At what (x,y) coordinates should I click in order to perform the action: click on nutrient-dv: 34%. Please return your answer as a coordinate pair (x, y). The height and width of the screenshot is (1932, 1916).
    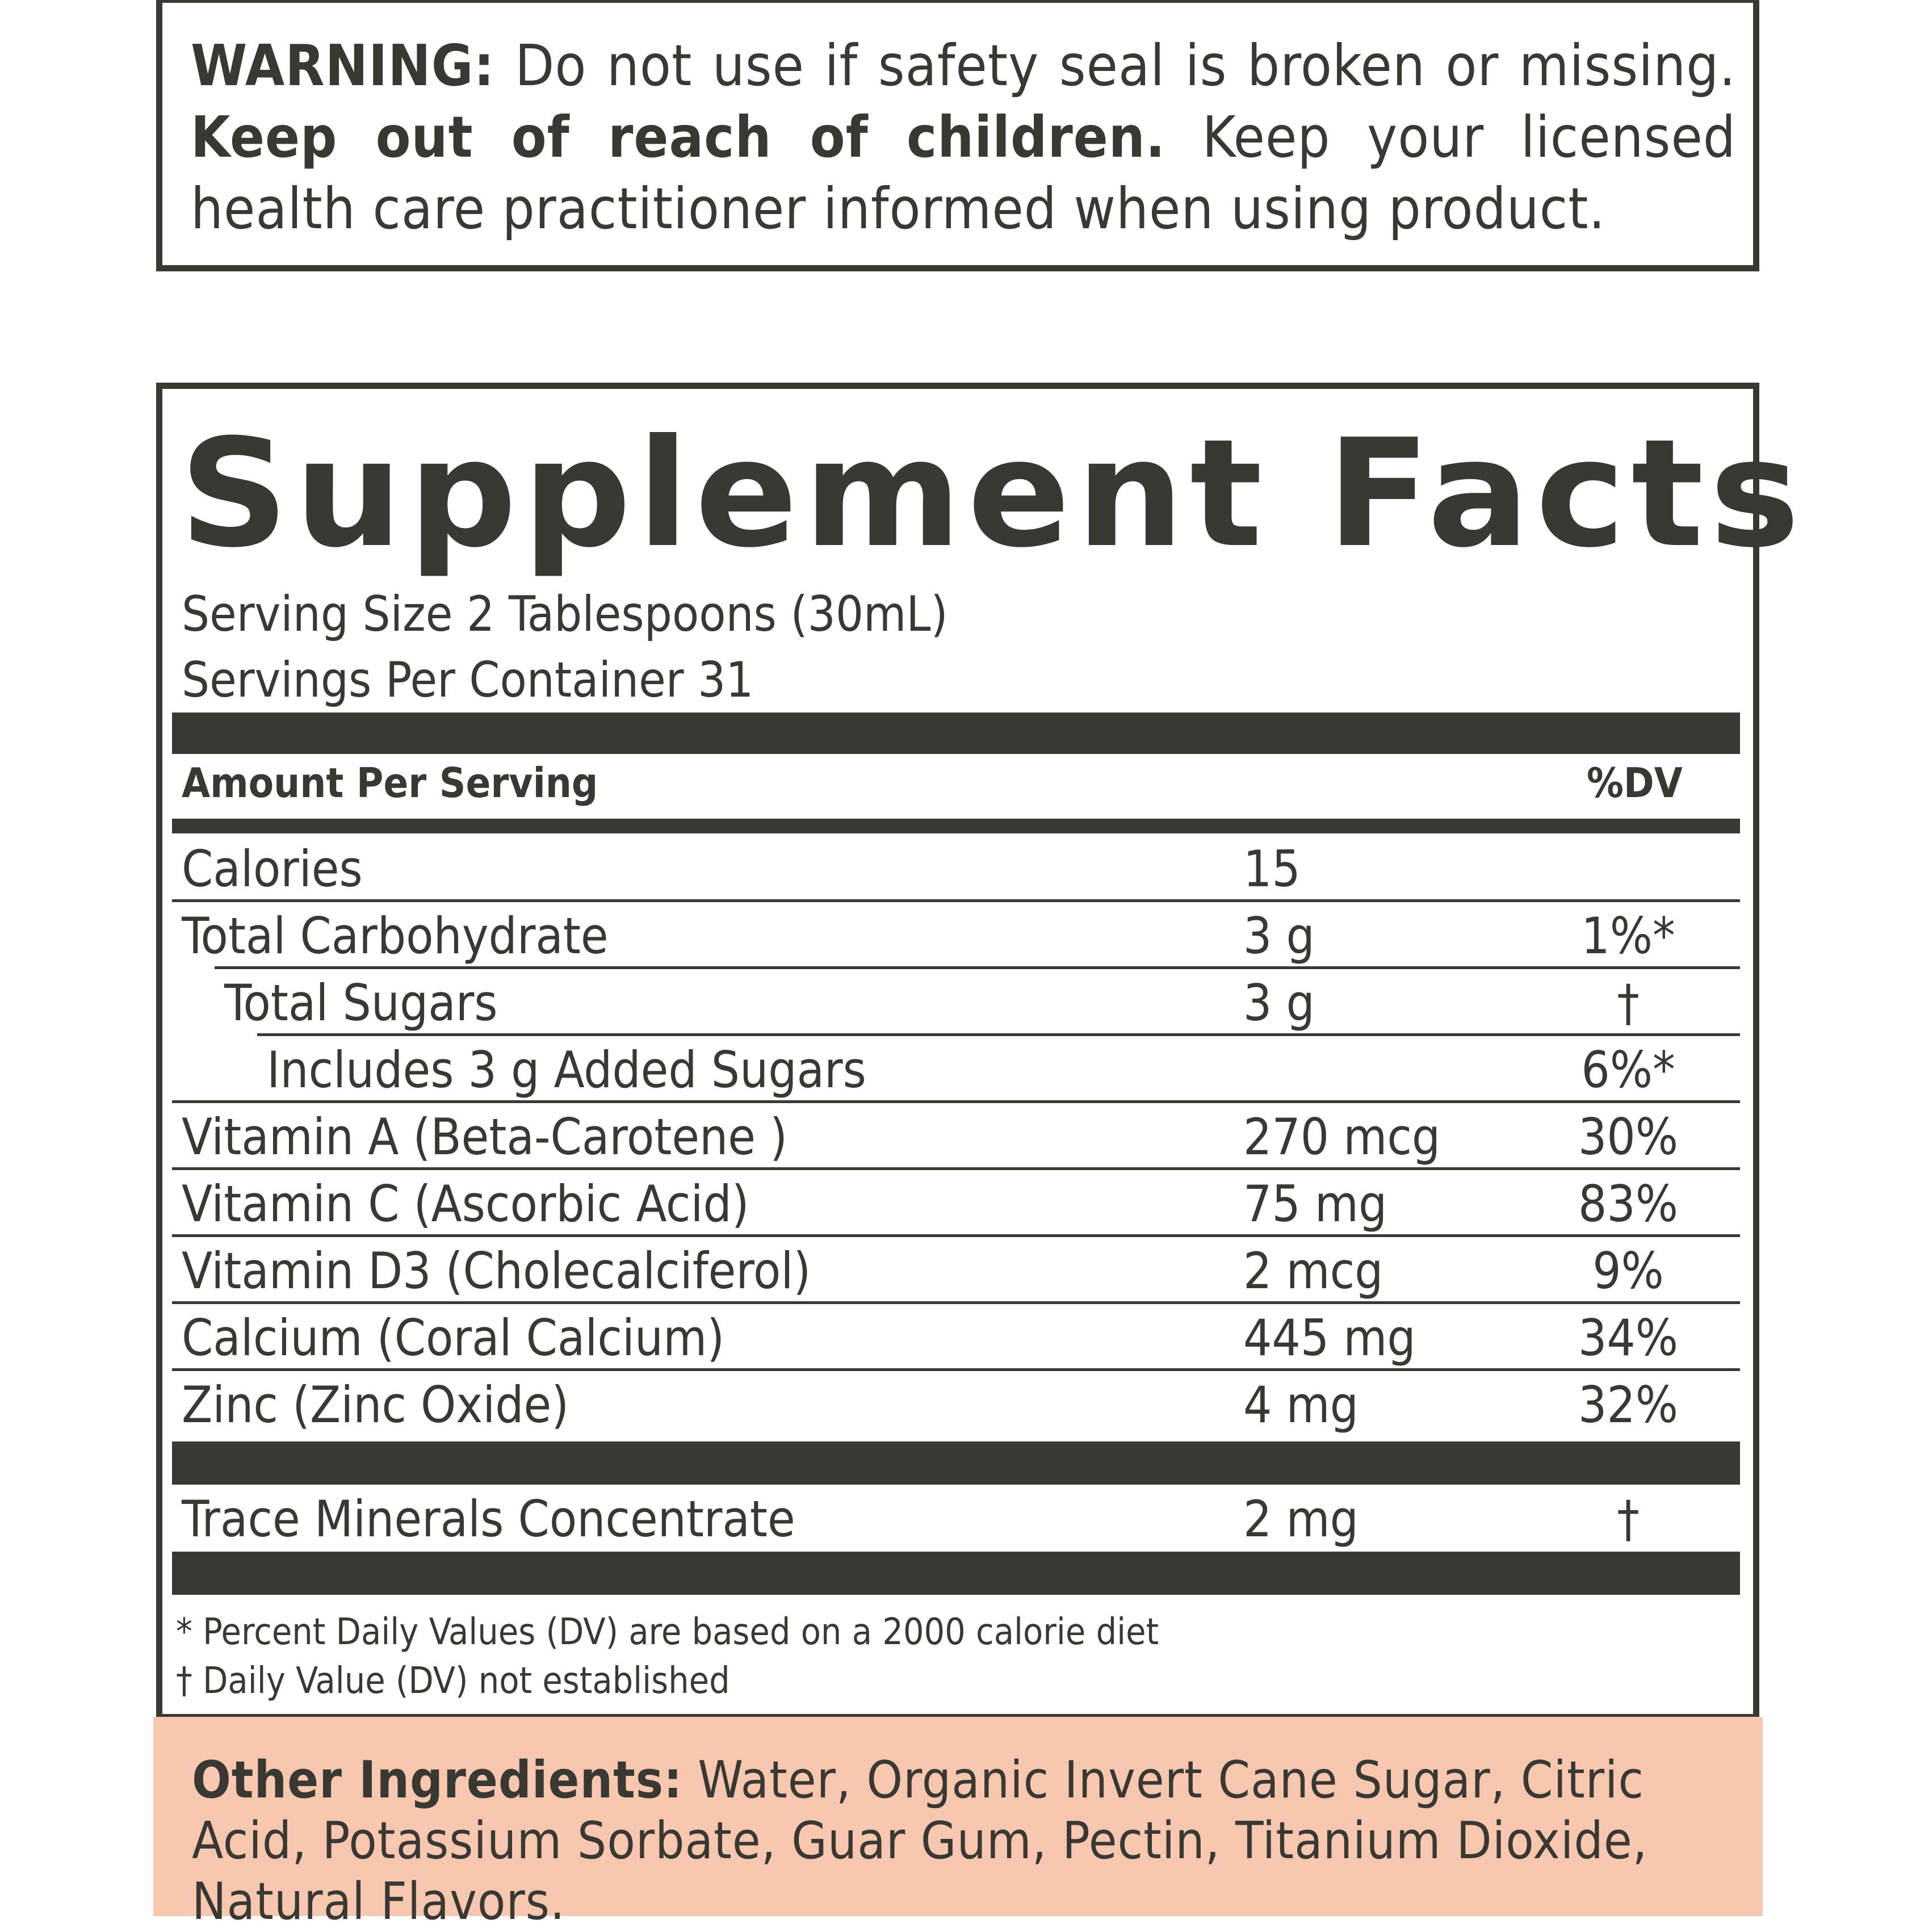
    Looking at the image, I should click on (1628, 1338).